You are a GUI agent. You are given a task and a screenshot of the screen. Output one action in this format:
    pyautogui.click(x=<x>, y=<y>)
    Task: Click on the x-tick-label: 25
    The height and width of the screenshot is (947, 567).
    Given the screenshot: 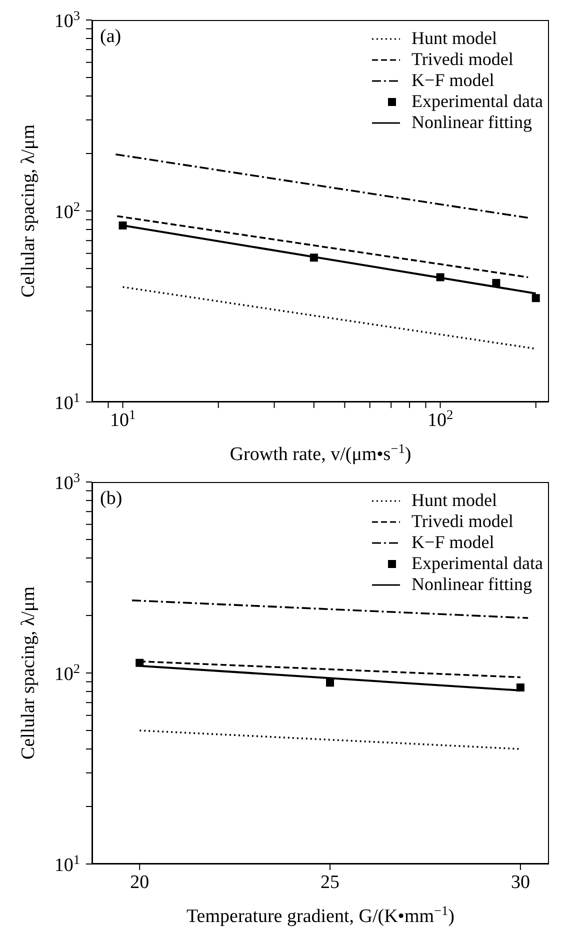 What is the action you would take?
    pyautogui.click(x=330, y=882)
    